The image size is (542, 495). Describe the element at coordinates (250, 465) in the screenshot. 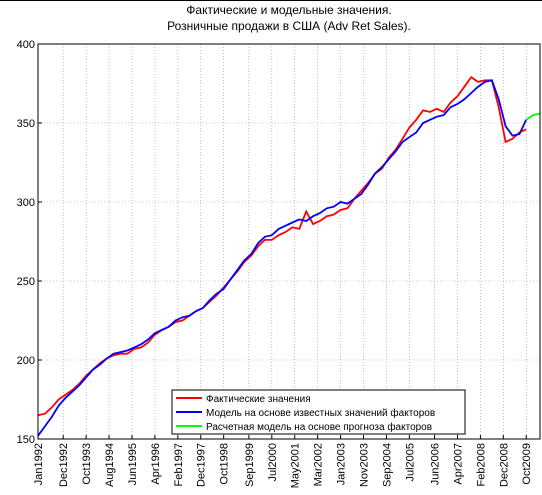

I see `x-tick-label: Sep1999` at that location.